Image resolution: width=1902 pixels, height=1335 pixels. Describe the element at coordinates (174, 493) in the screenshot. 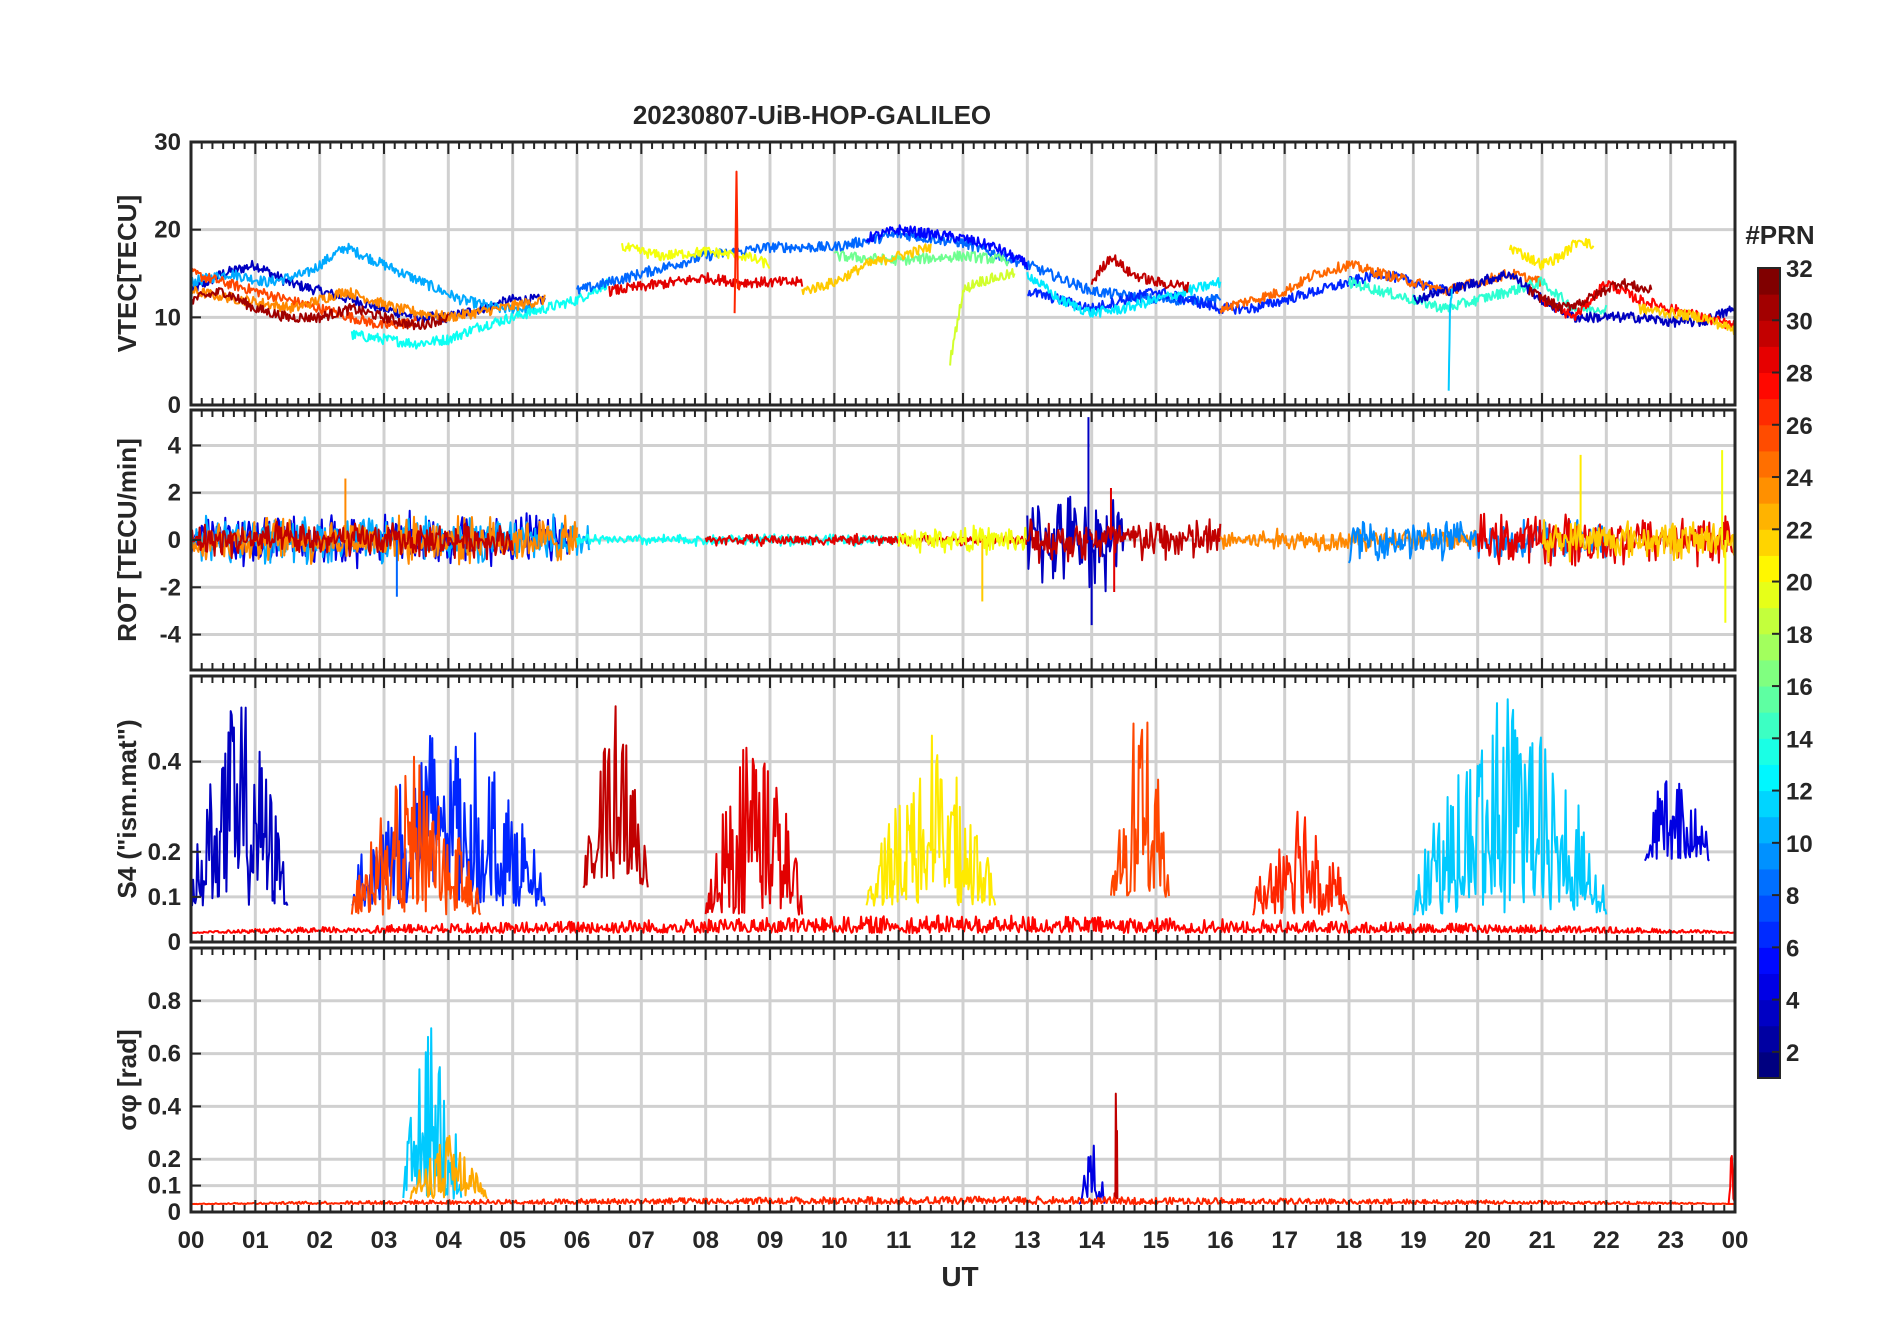

I see `y-tick-label: 2` at that location.